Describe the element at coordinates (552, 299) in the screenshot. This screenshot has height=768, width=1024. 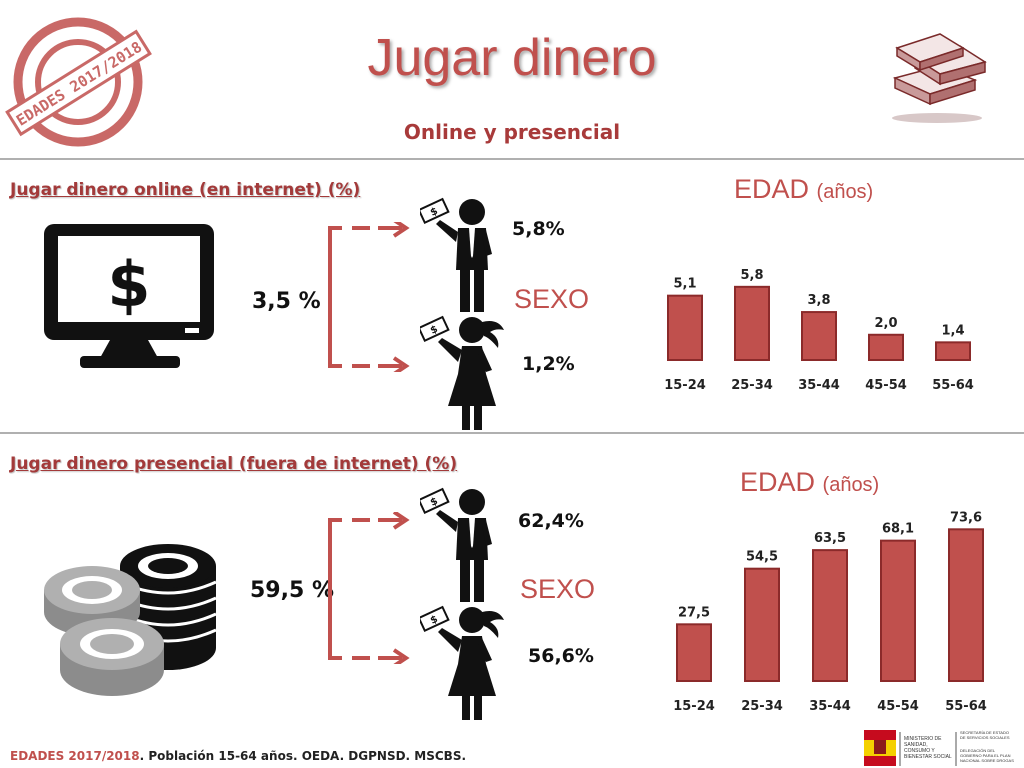
I see `online-sexo-label: SEXO` at that location.